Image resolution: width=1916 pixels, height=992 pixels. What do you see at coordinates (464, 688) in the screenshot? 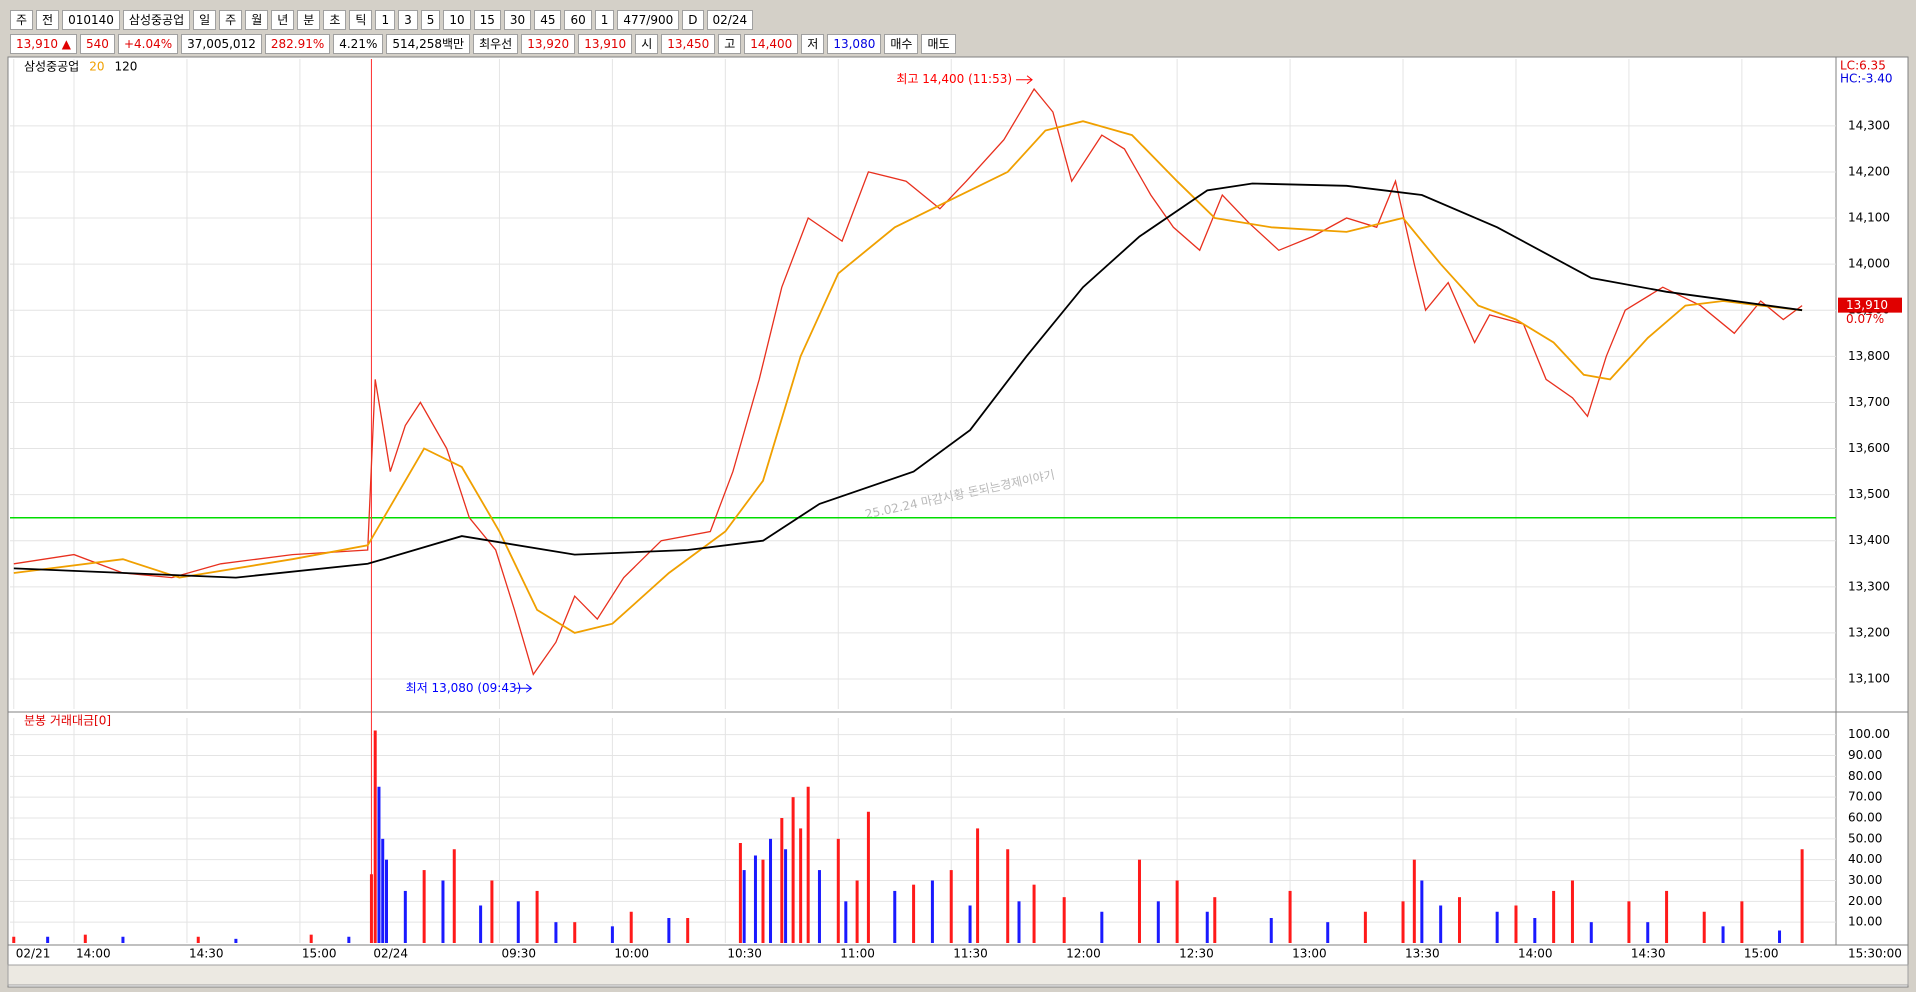
I see `annotation: 최저 13,080 (09:43)` at bounding box center [464, 688].